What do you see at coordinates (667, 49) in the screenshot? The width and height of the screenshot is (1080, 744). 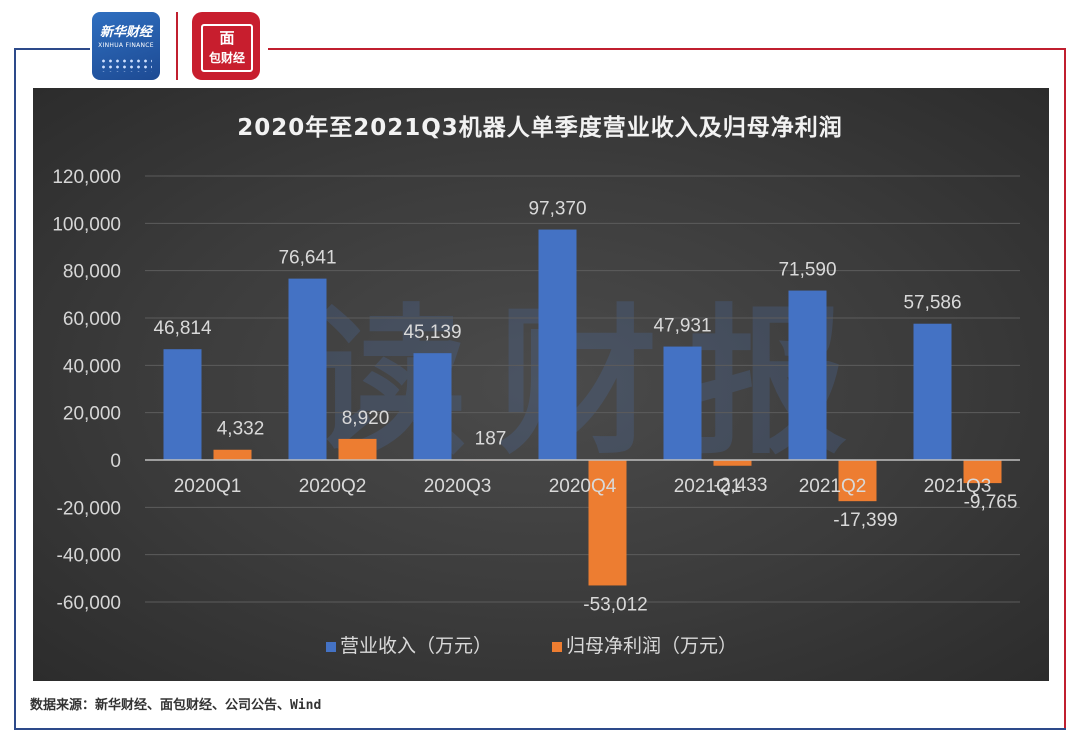 I see `frame-line-top-right` at bounding box center [667, 49].